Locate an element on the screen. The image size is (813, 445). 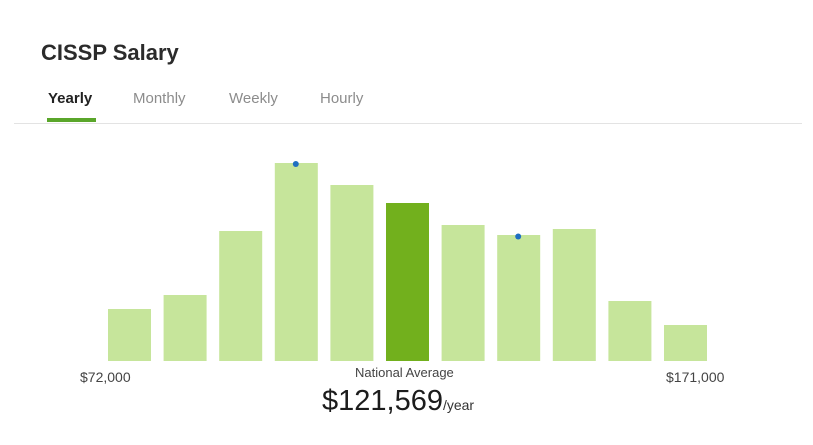
tab-hourly: Hourly is located at coordinates (342, 98).